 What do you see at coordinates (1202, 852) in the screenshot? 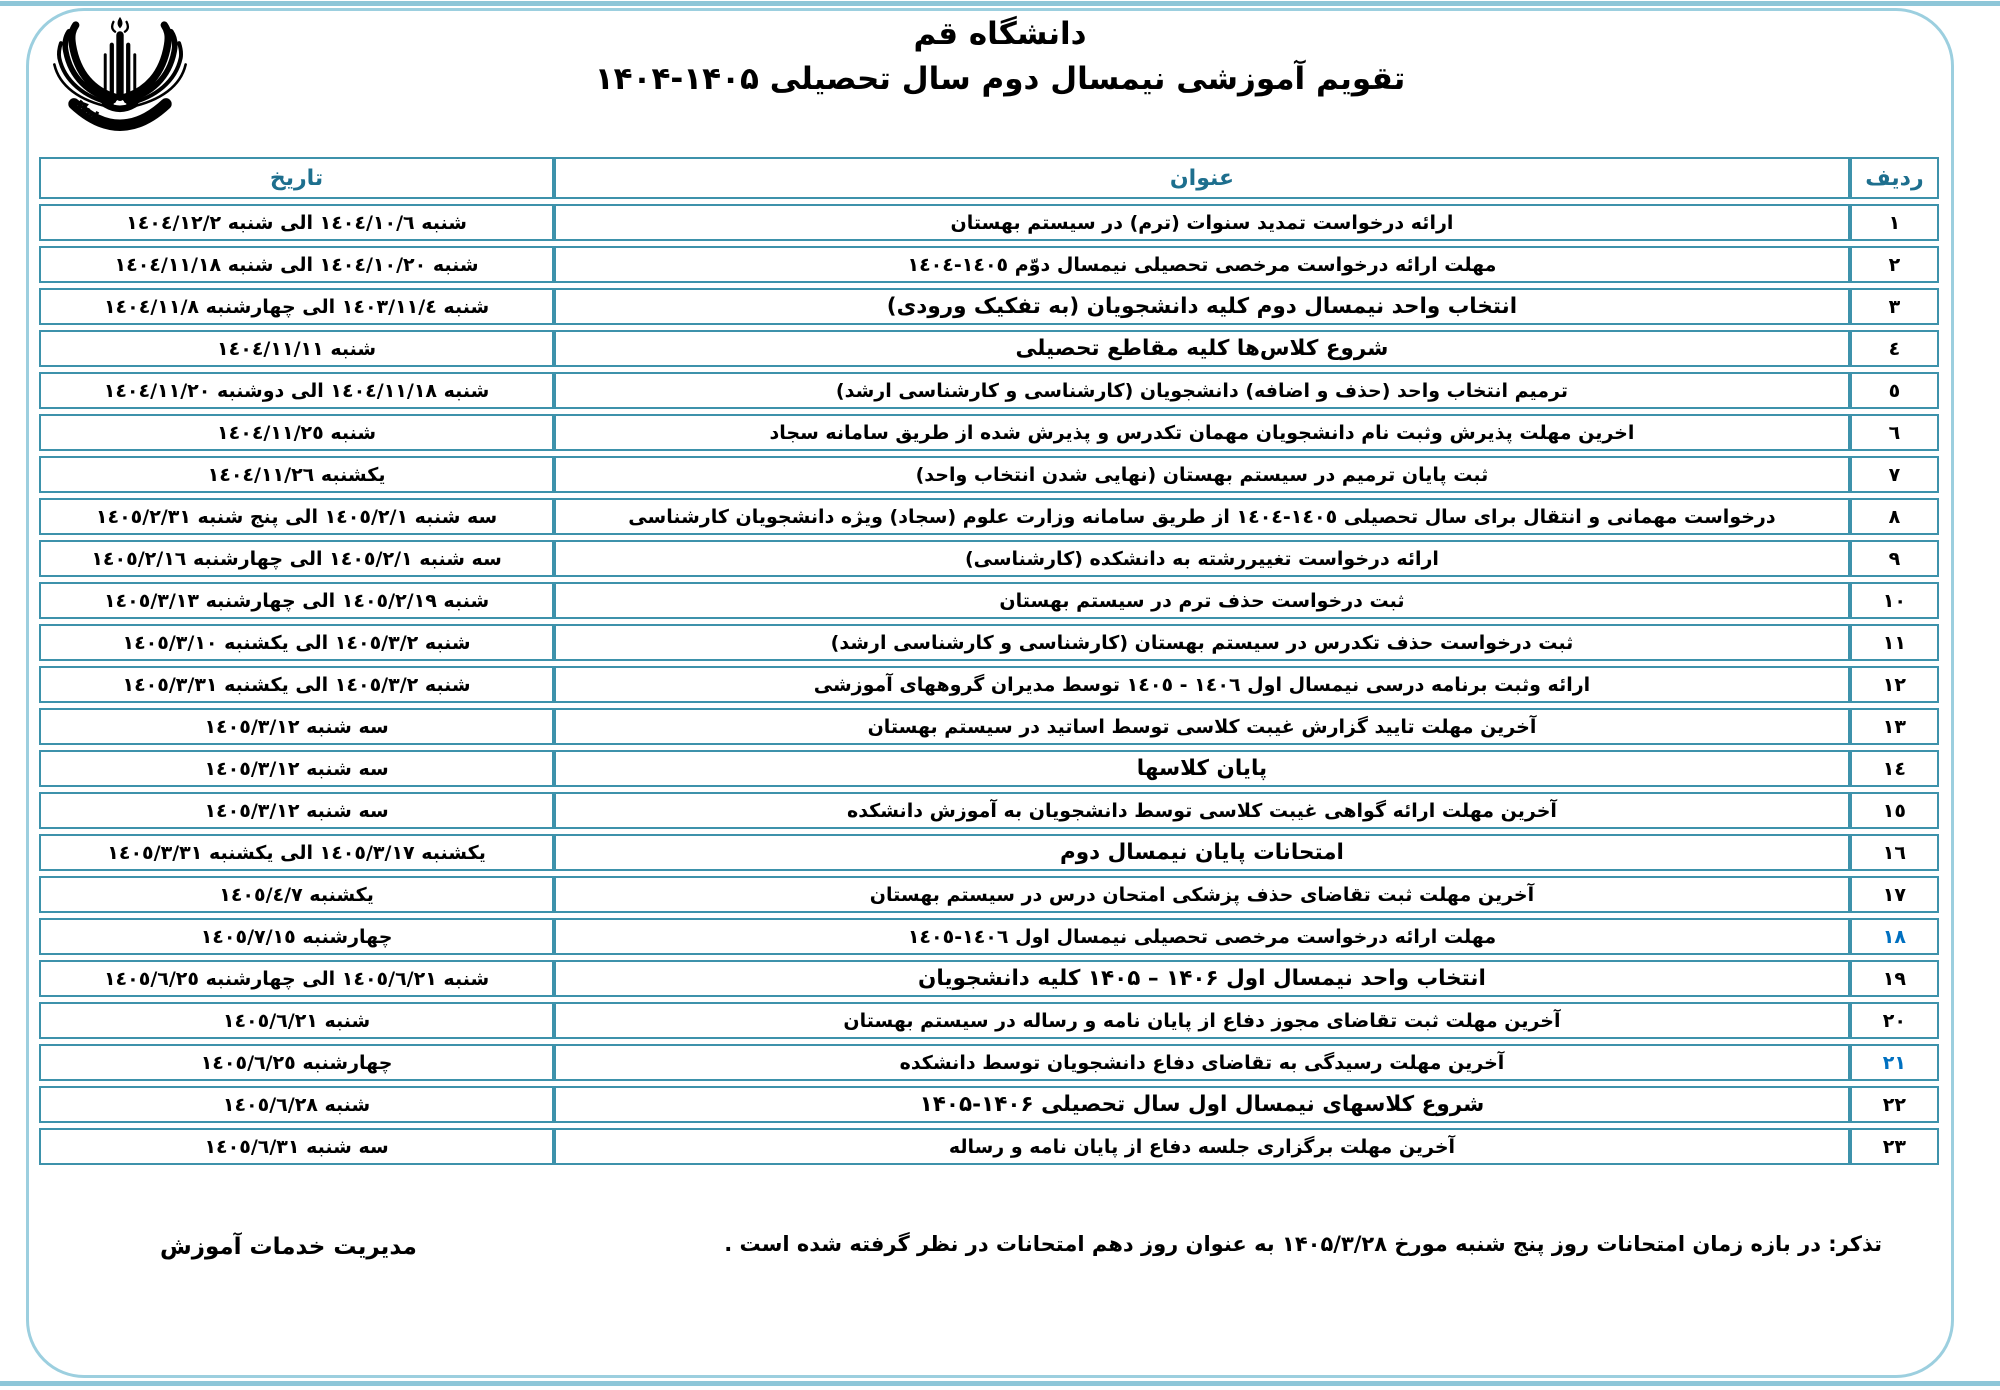
I see `event-title-cell: امتحانات پایان نیمسال دوم` at bounding box center [1202, 852].